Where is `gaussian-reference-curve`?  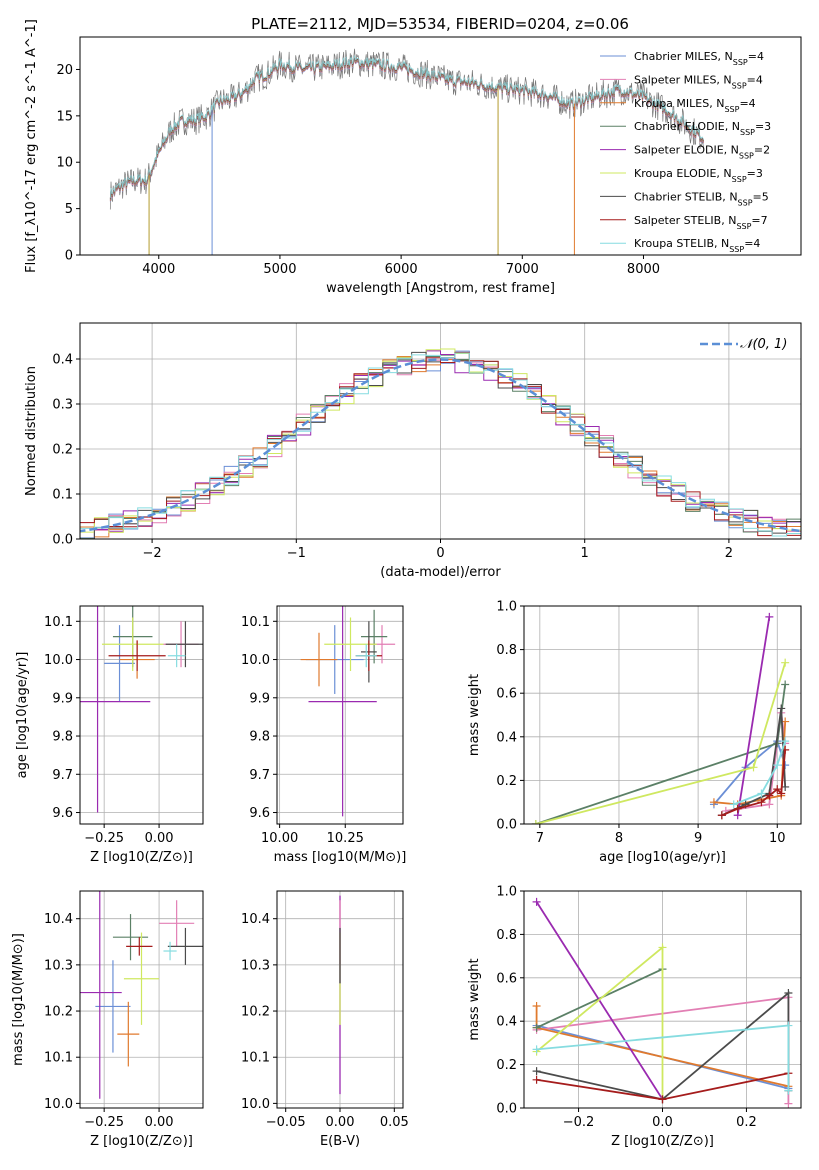
gaussian-reference-curve is located at coordinates (440, 445).